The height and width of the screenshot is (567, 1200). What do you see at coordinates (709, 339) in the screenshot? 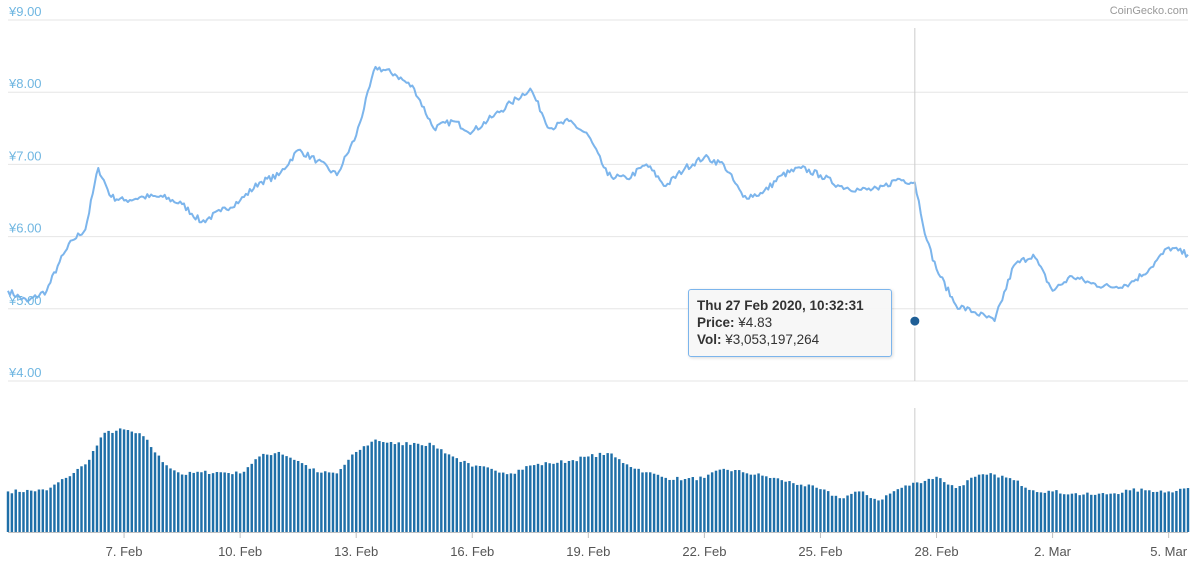
I see `tooltip-vol-key: Vol:` at bounding box center [709, 339].